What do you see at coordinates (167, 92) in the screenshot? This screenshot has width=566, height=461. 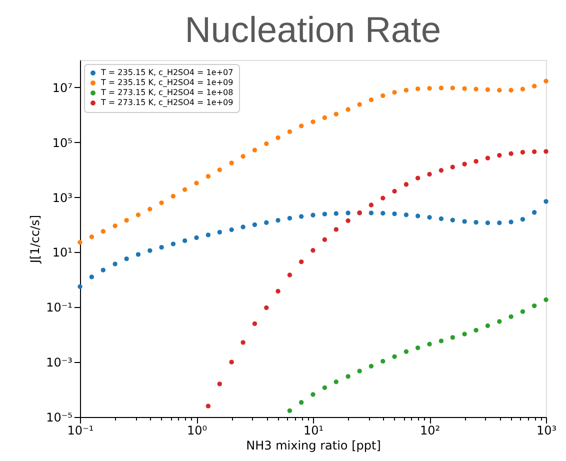 I see `legend-label: T = 273.15 K, c_H2SO4 = 1e+08` at bounding box center [167, 92].